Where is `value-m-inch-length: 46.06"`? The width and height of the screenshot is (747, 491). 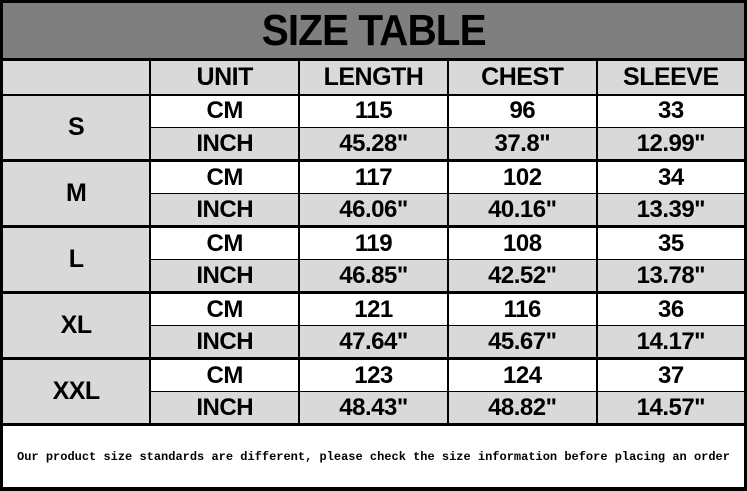 value-m-inch-length: 46.06" is located at coordinates (373, 210).